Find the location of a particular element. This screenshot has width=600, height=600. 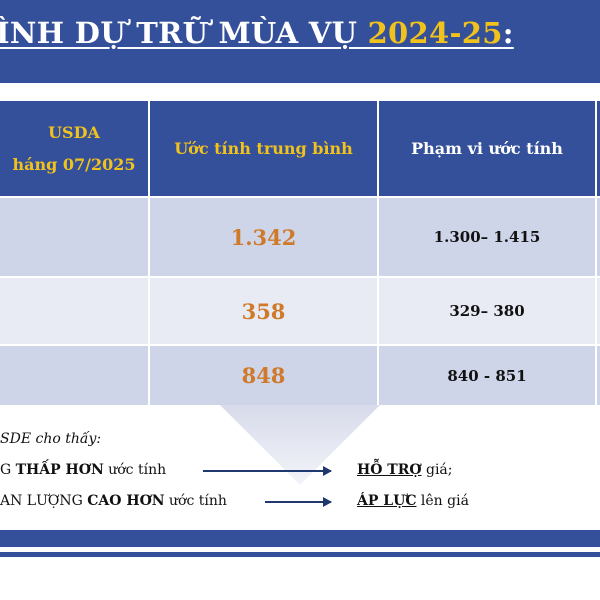

range-value: 329– 380 is located at coordinates (487, 311).